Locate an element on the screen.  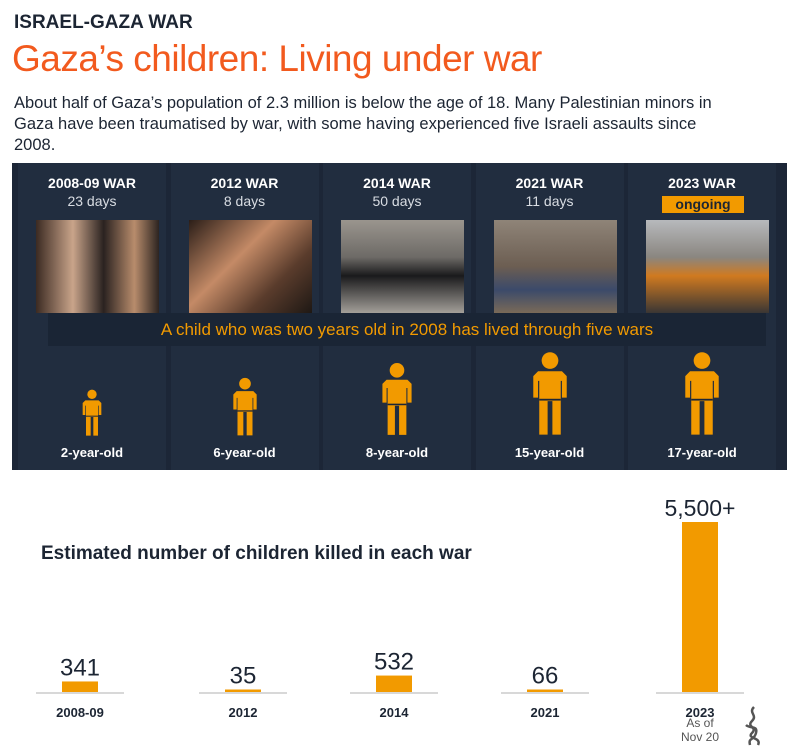
bar-2012 is located at coordinates (243, 690).